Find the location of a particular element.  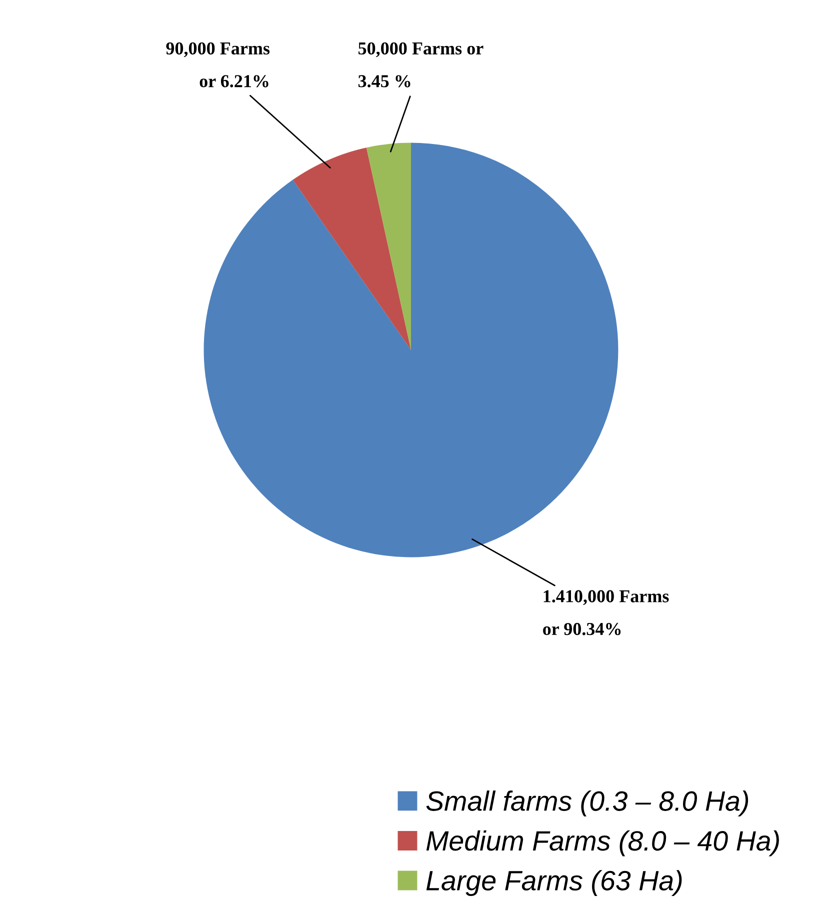

data-label: 50,000 Farms or 3.45 % is located at coordinates (421, 65).